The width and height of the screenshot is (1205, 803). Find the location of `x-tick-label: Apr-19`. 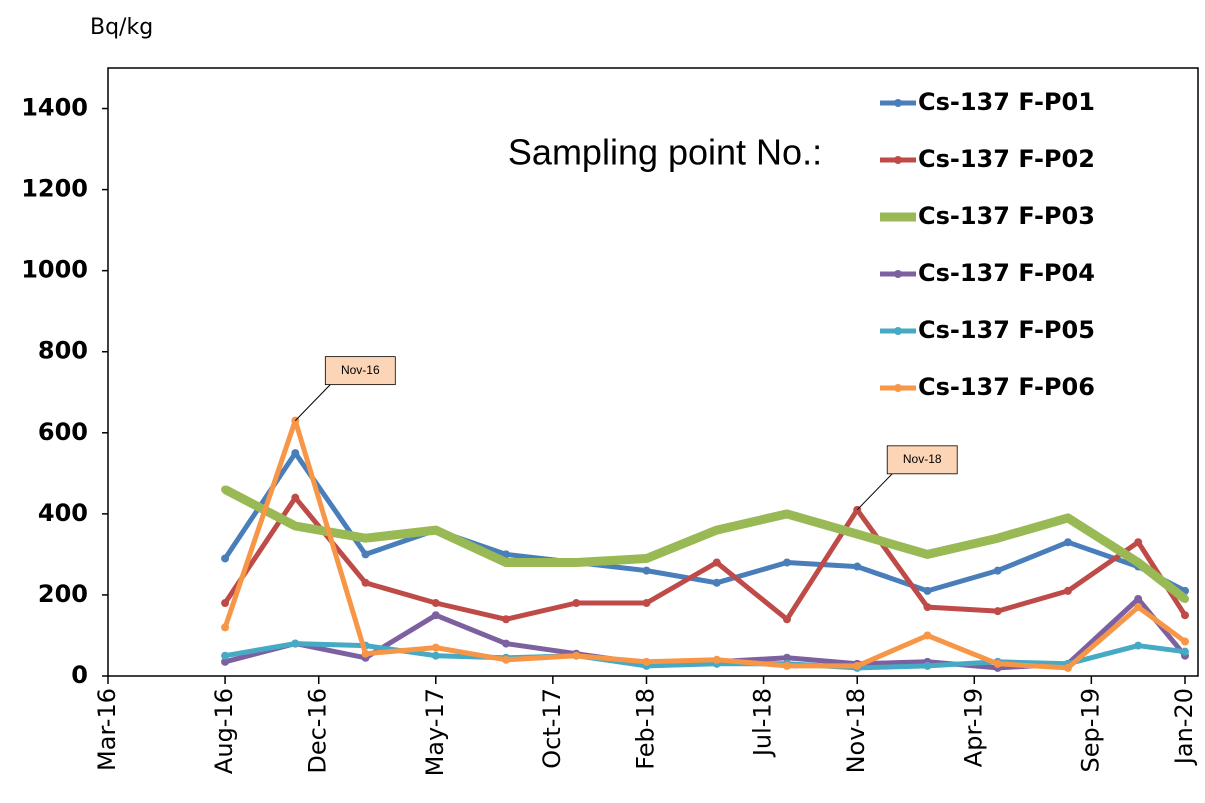

x-tick-label: Apr-19 is located at coordinates (973, 727).